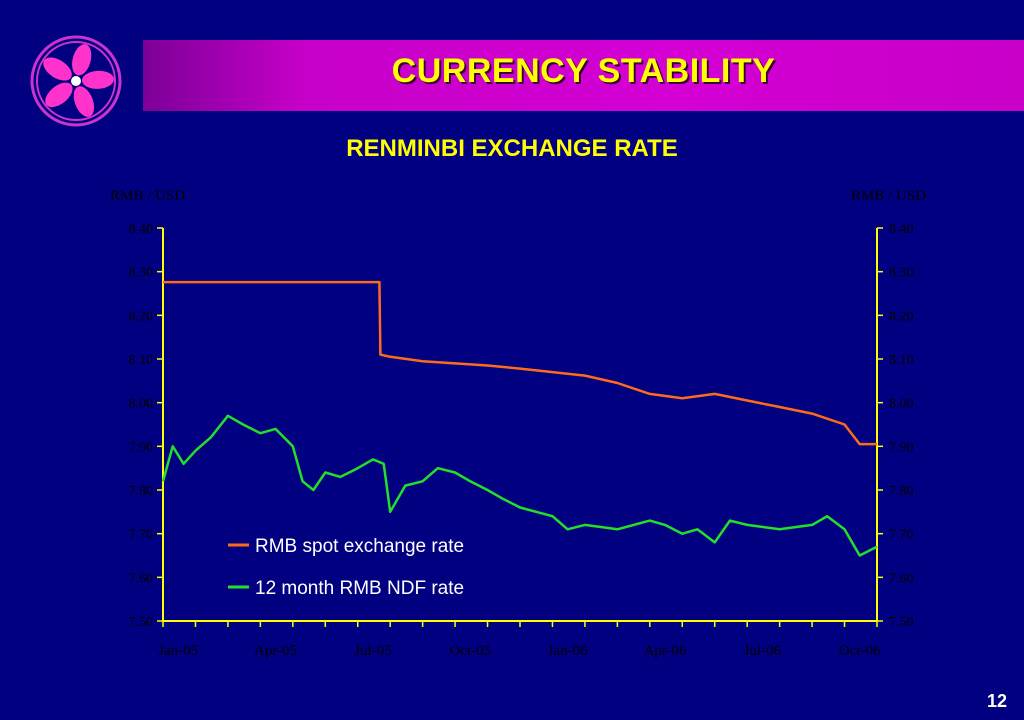  Describe the element at coordinates (901, 447) in the screenshot. I see `y-tick-label-right: 7.90` at that location.